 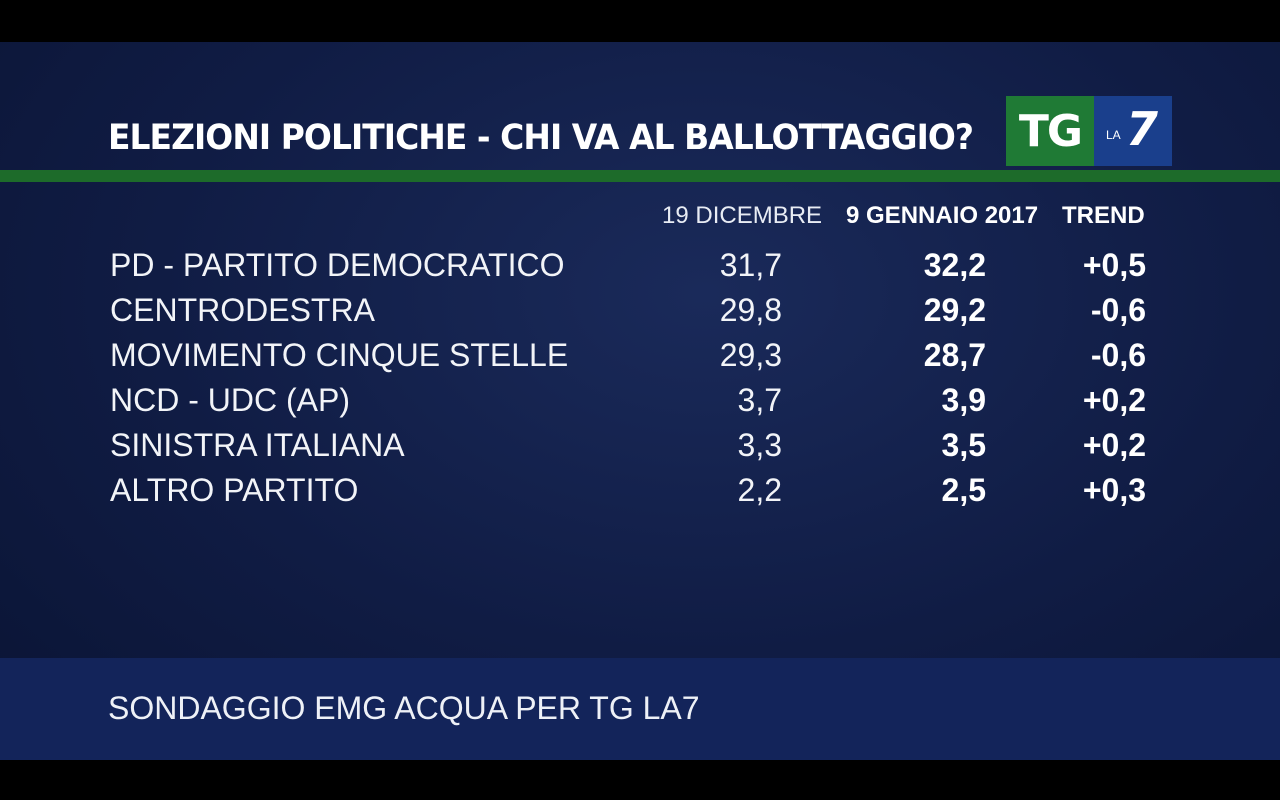 I want to click on value-9-gennaio: 29,2, so click(x=954, y=310).